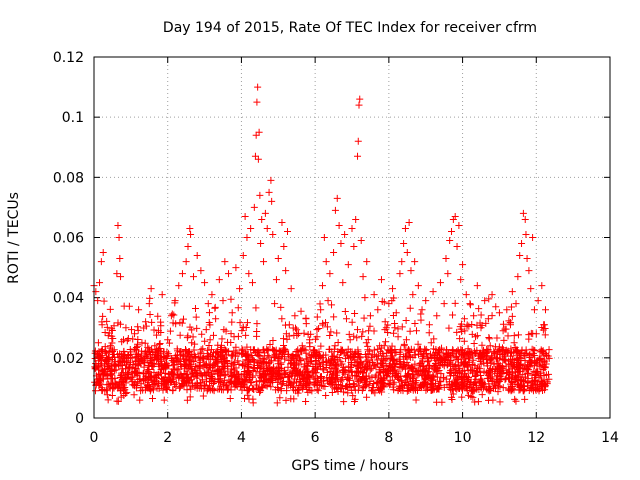 This screenshot has height=480, width=640. Describe the element at coordinates (14, 238) in the screenshot. I see `y-axis-label: ROTI / TECUs` at that location.